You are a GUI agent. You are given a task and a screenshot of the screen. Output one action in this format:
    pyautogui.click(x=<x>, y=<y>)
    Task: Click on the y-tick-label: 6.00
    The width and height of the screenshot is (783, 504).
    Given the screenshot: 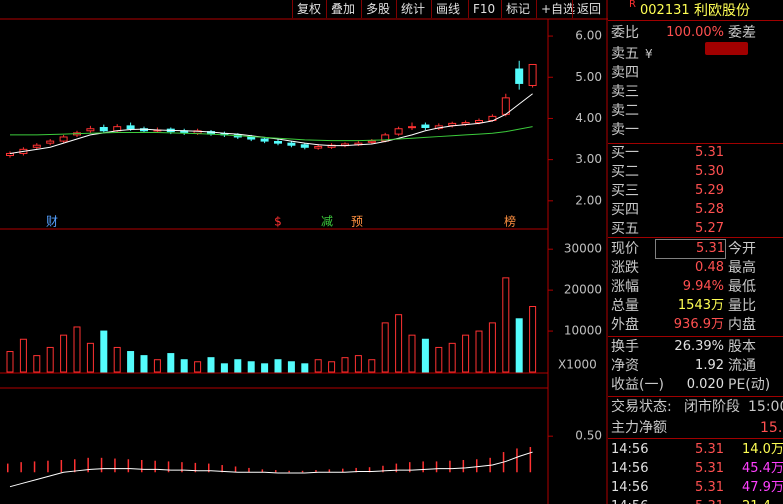 What is the action you would take?
    pyautogui.click(x=588, y=36)
    